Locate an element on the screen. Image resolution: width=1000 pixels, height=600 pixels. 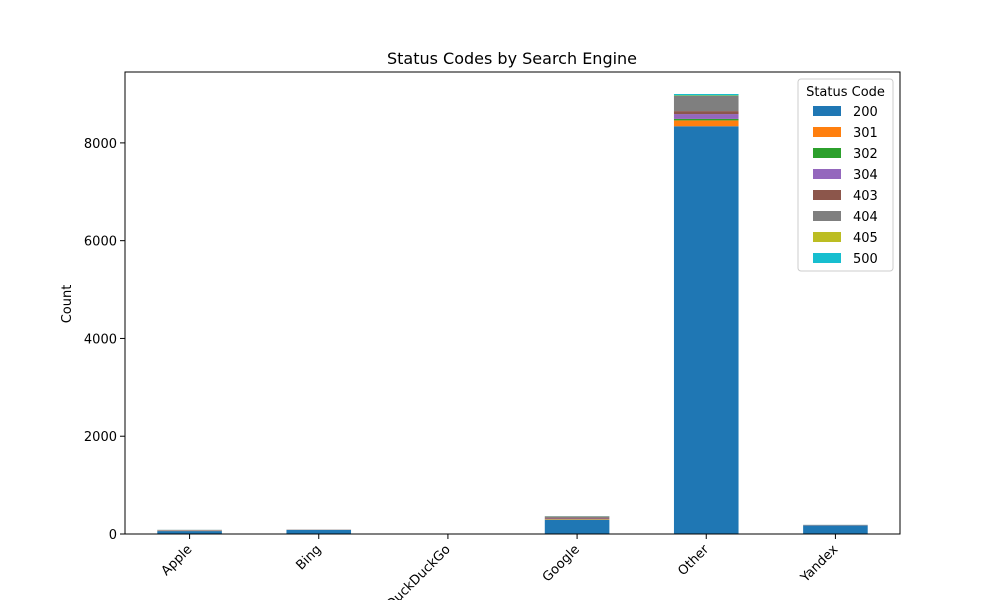
legend-label-403: 403 is located at coordinates (865, 196).